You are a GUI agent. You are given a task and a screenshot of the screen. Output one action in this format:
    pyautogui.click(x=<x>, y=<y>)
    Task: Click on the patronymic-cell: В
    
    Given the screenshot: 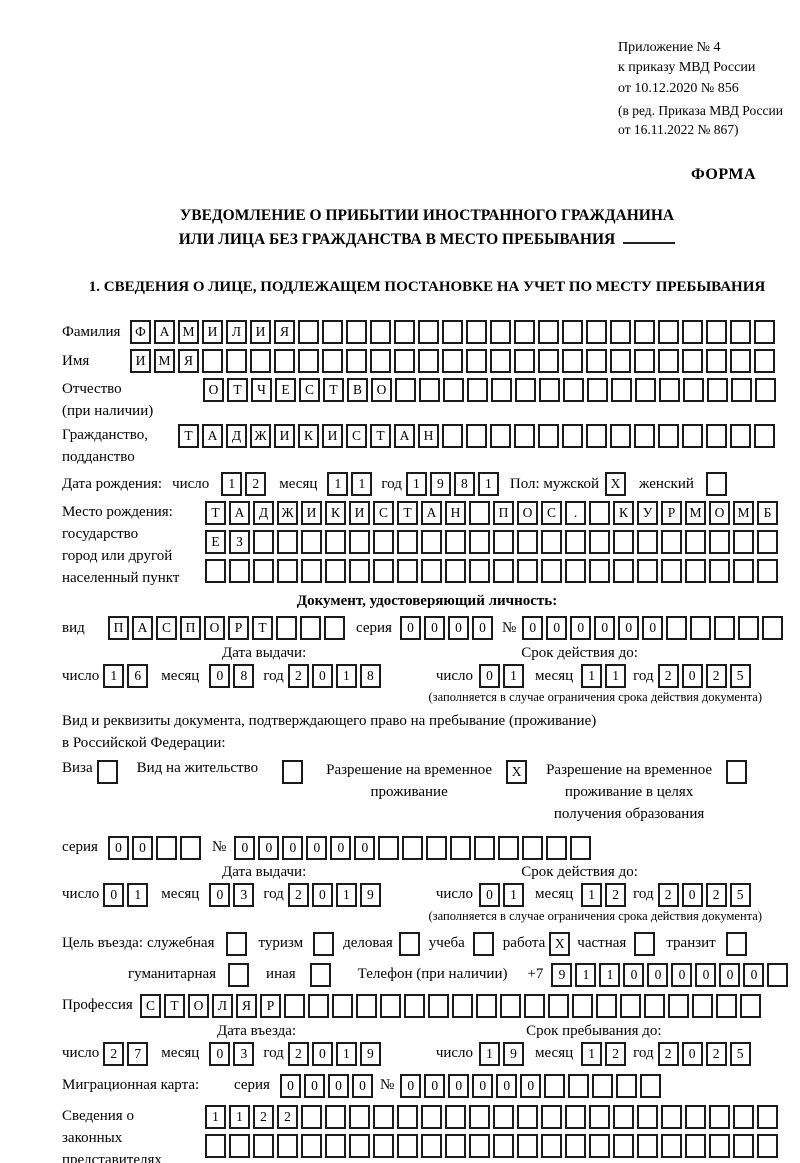 What is the action you would take?
    pyautogui.click(x=357, y=390)
    